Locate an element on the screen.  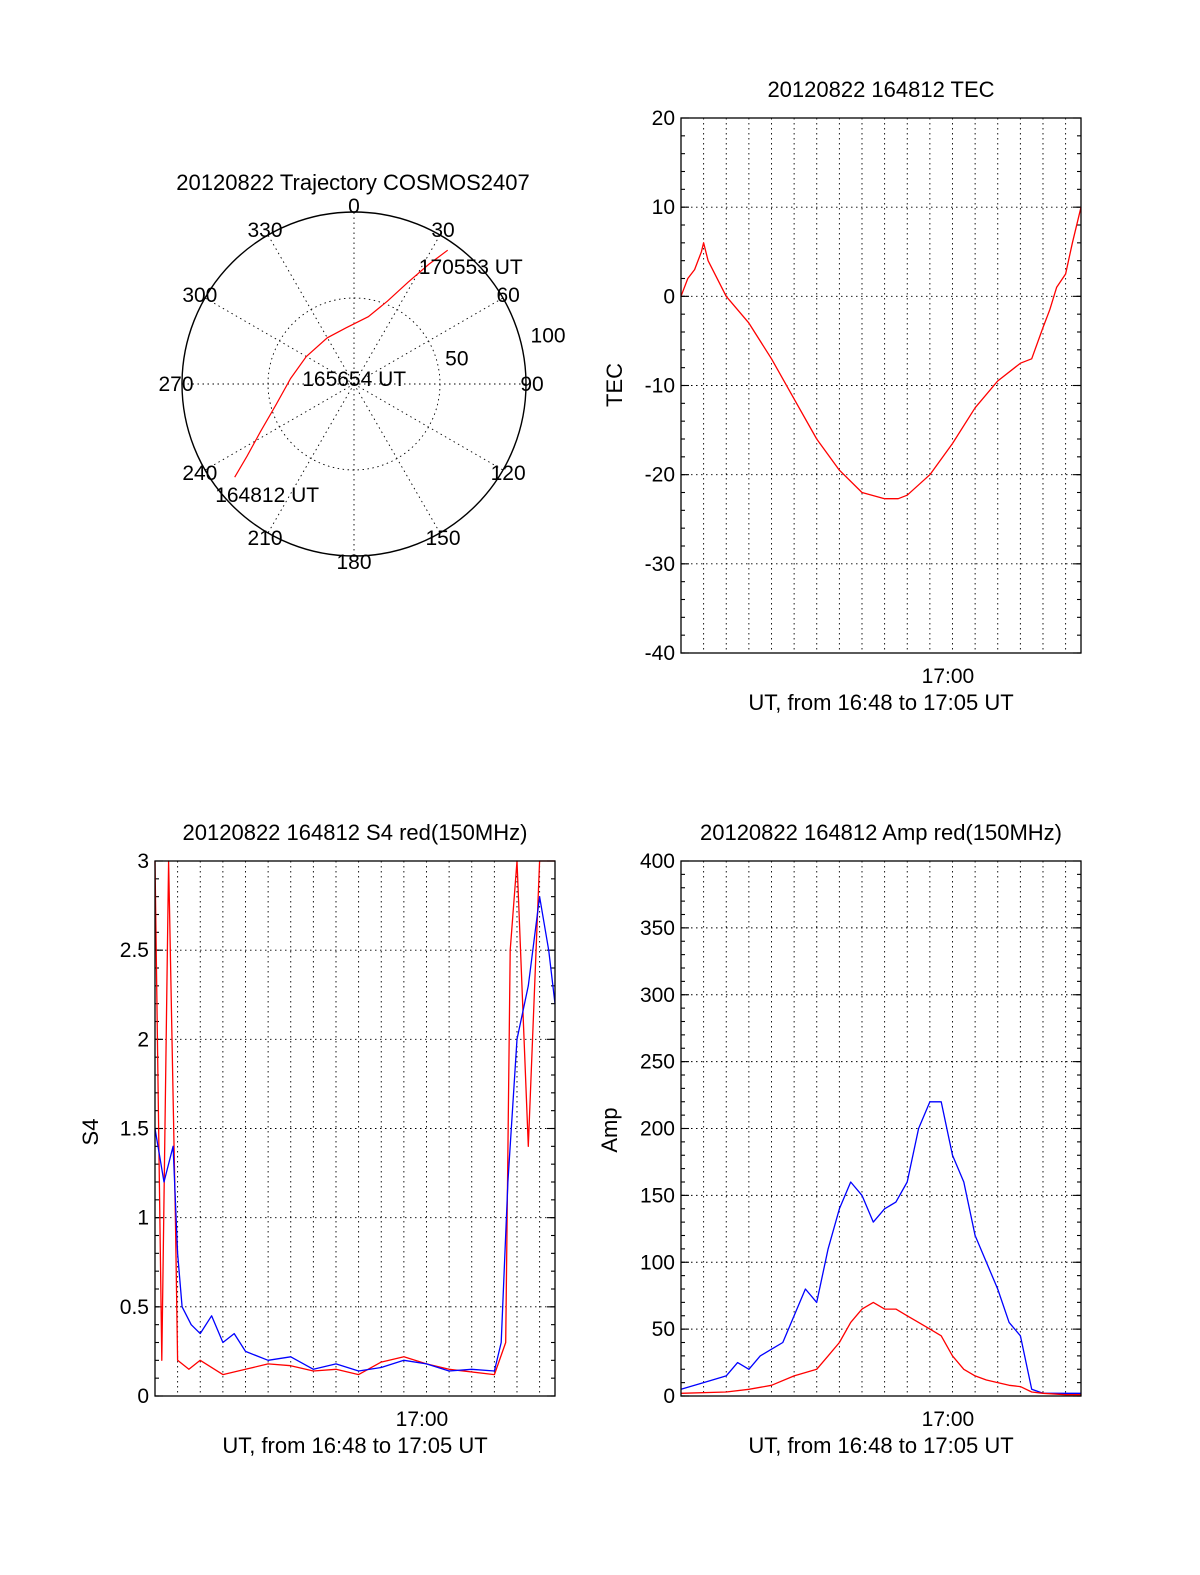
tec-x-tick-labels: 17:00 is located at coordinates (948, 676).